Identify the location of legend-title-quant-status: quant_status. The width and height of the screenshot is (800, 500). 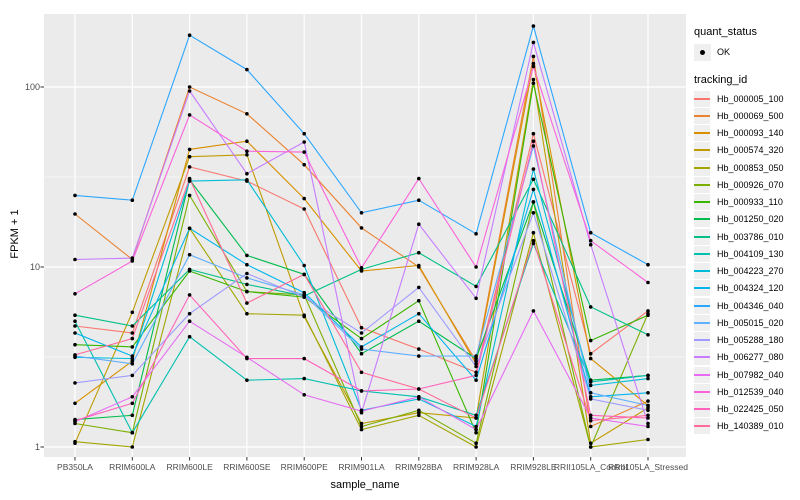
(725, 32).